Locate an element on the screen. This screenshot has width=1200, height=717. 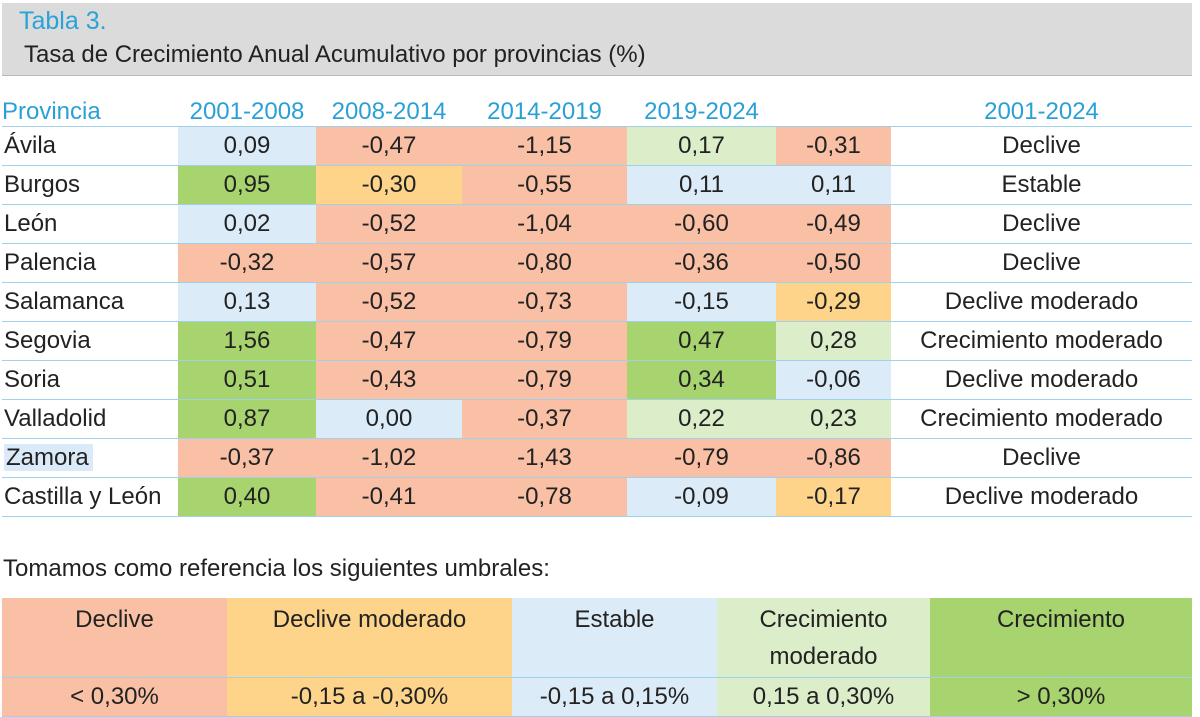
rate-cell: -0,32 is located at coordinates (247, 263).